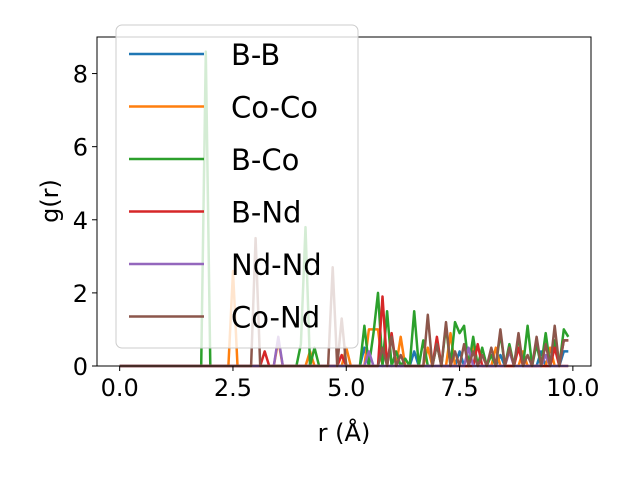  What do you see at coordinates (274, 108) in the screenshot?
I see `legend-entry: Co-Co` at bounding box center [274, 108].